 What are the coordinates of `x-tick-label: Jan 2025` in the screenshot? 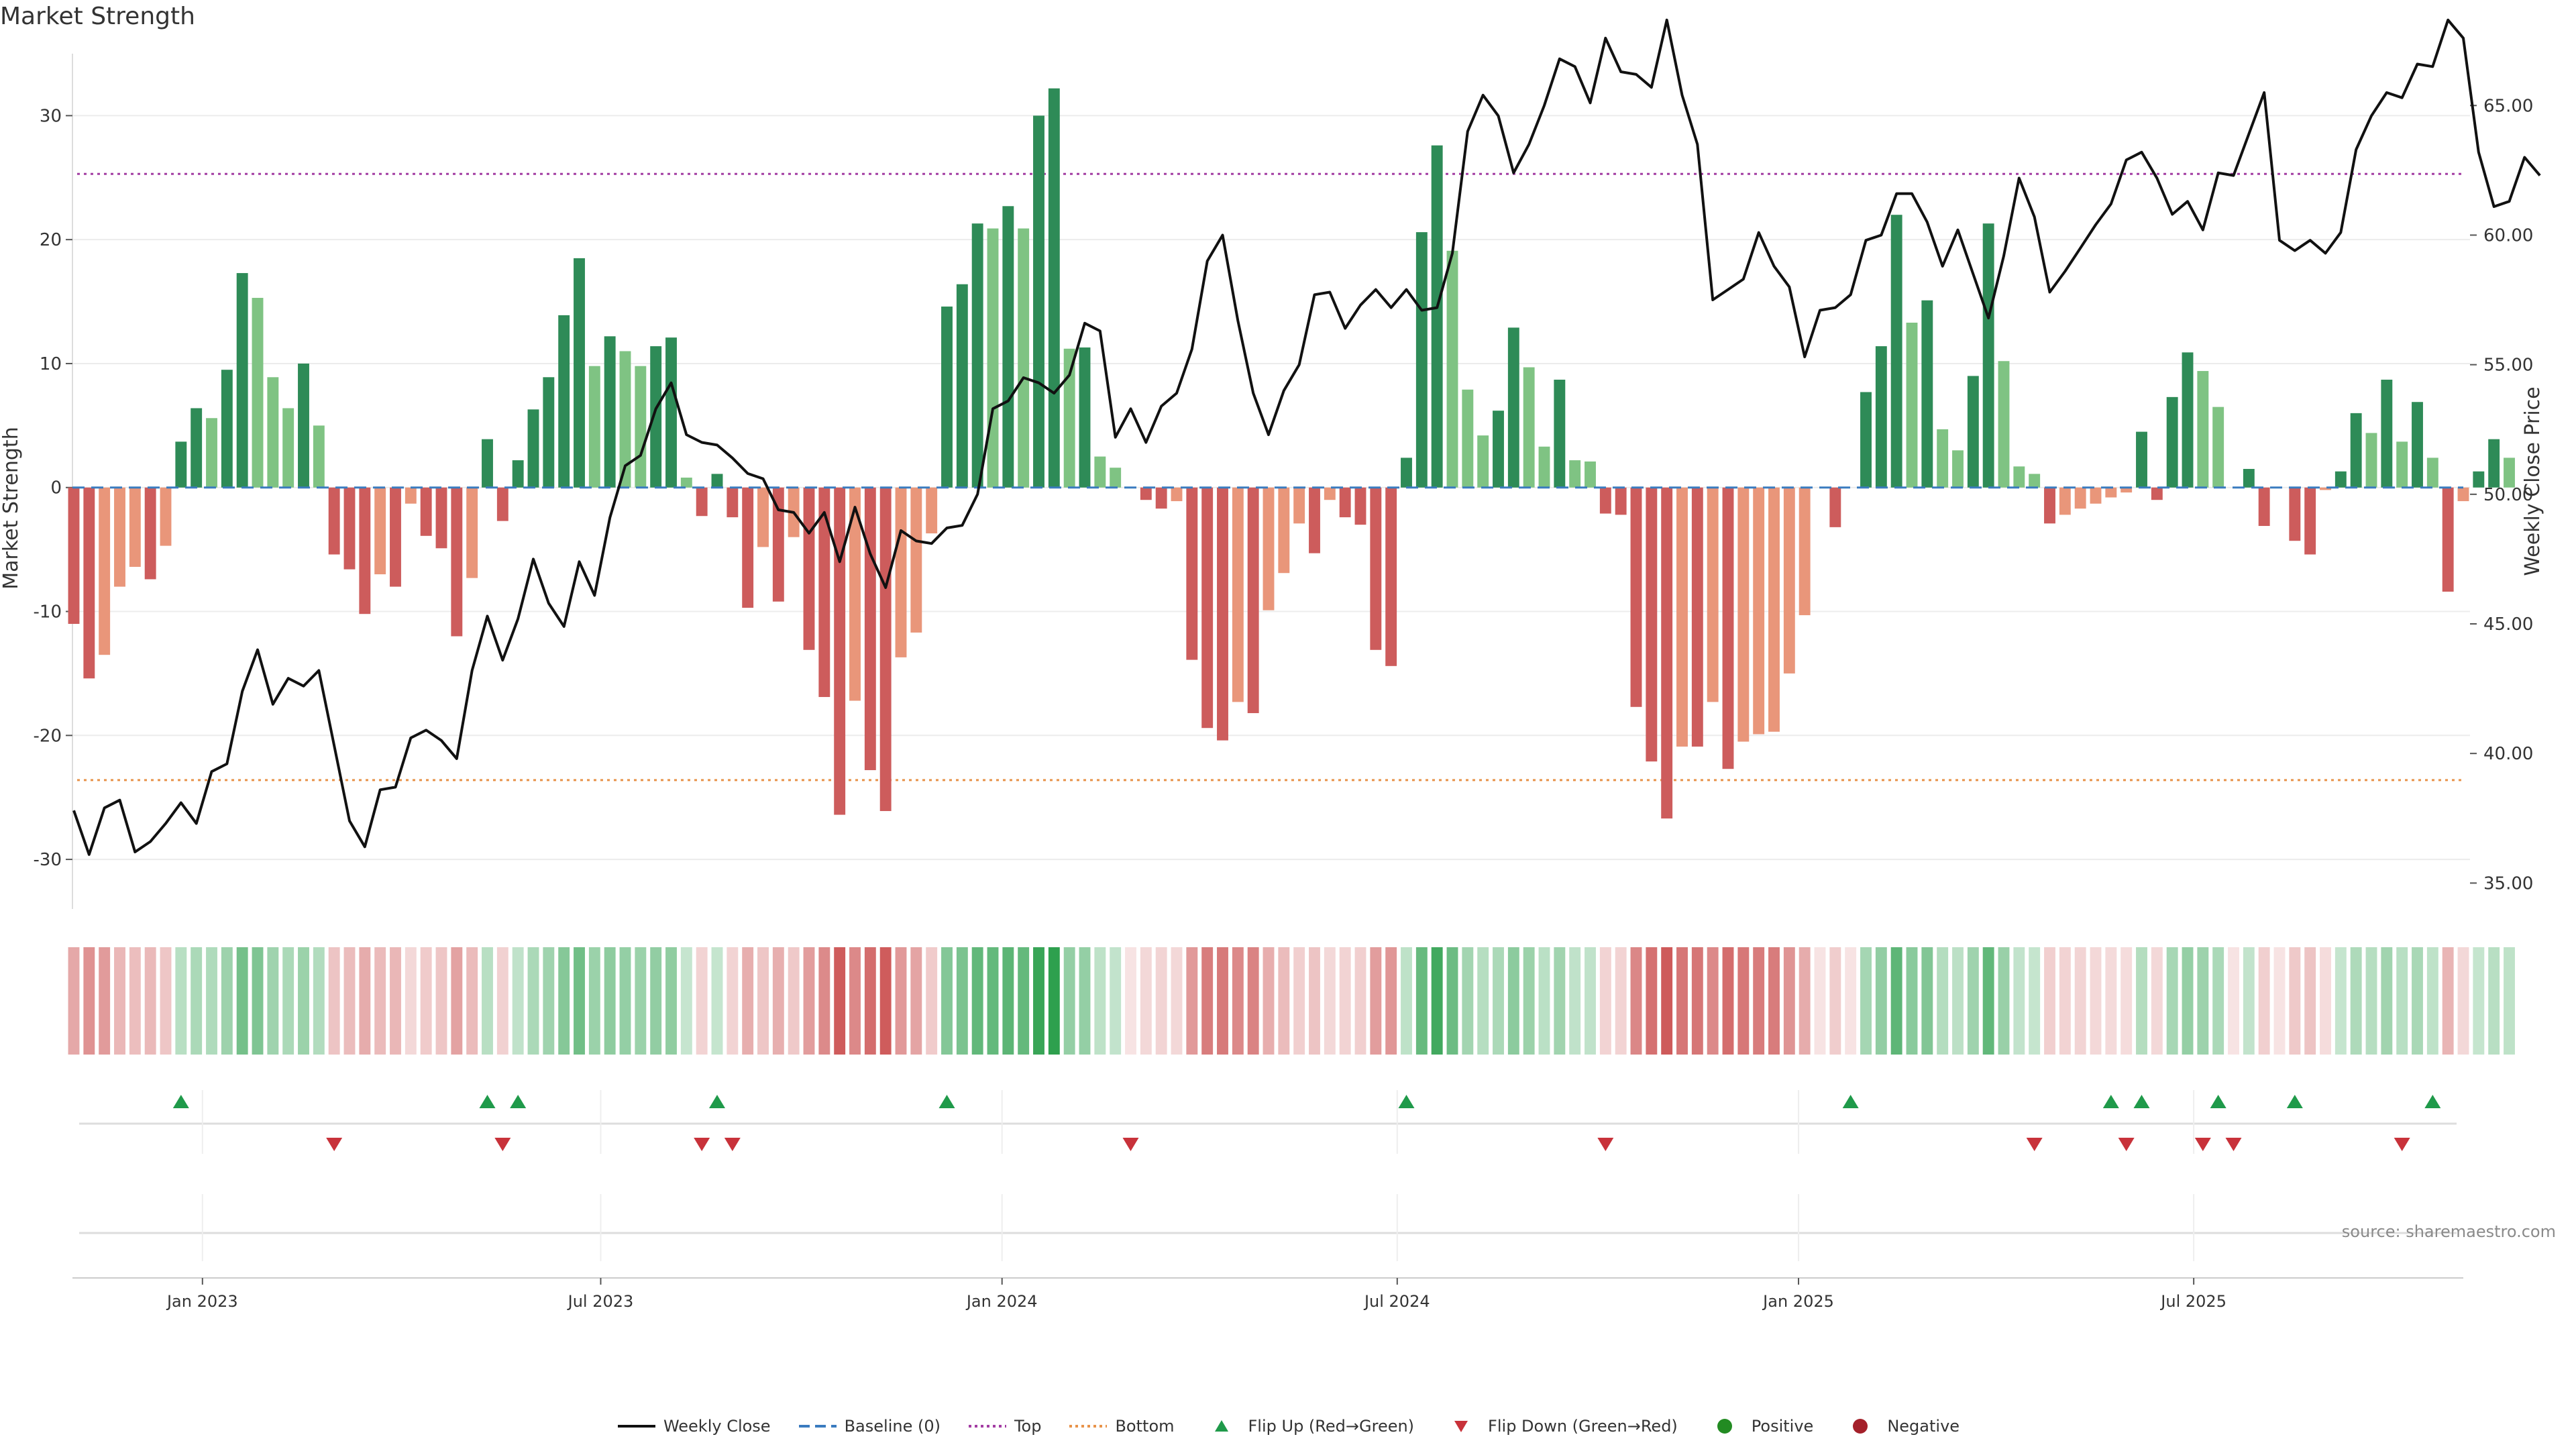 It's located at (1798, 1301).